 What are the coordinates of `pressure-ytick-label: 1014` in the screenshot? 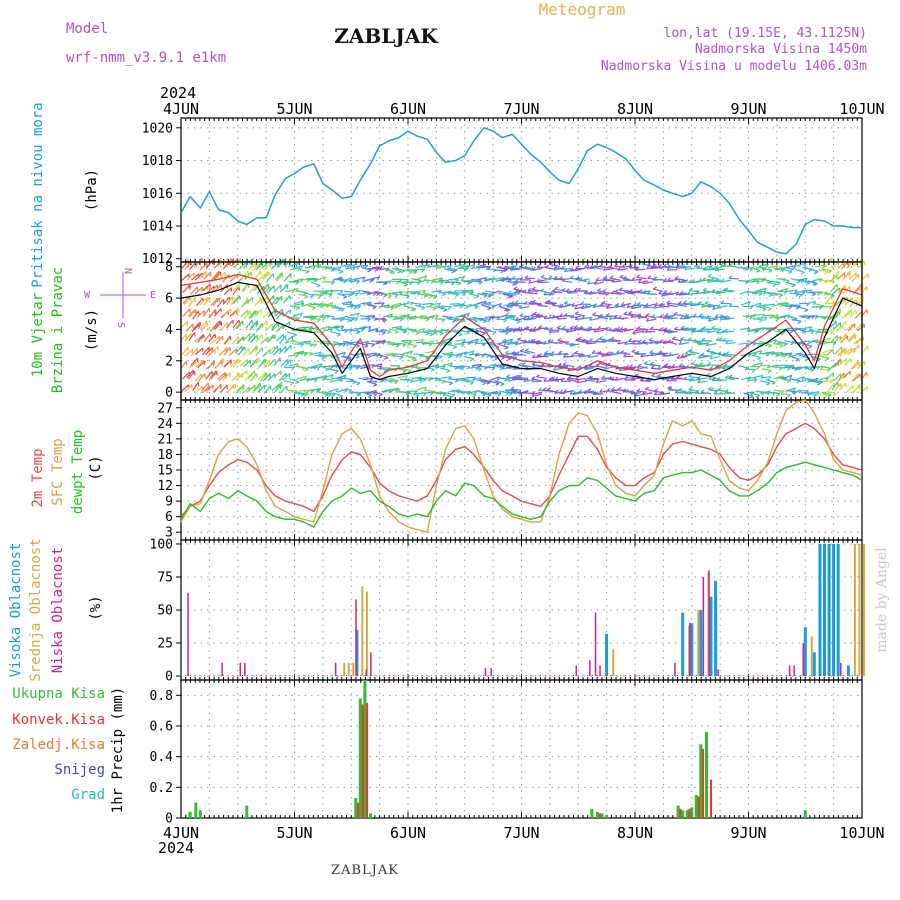 It's located at (157, 227).